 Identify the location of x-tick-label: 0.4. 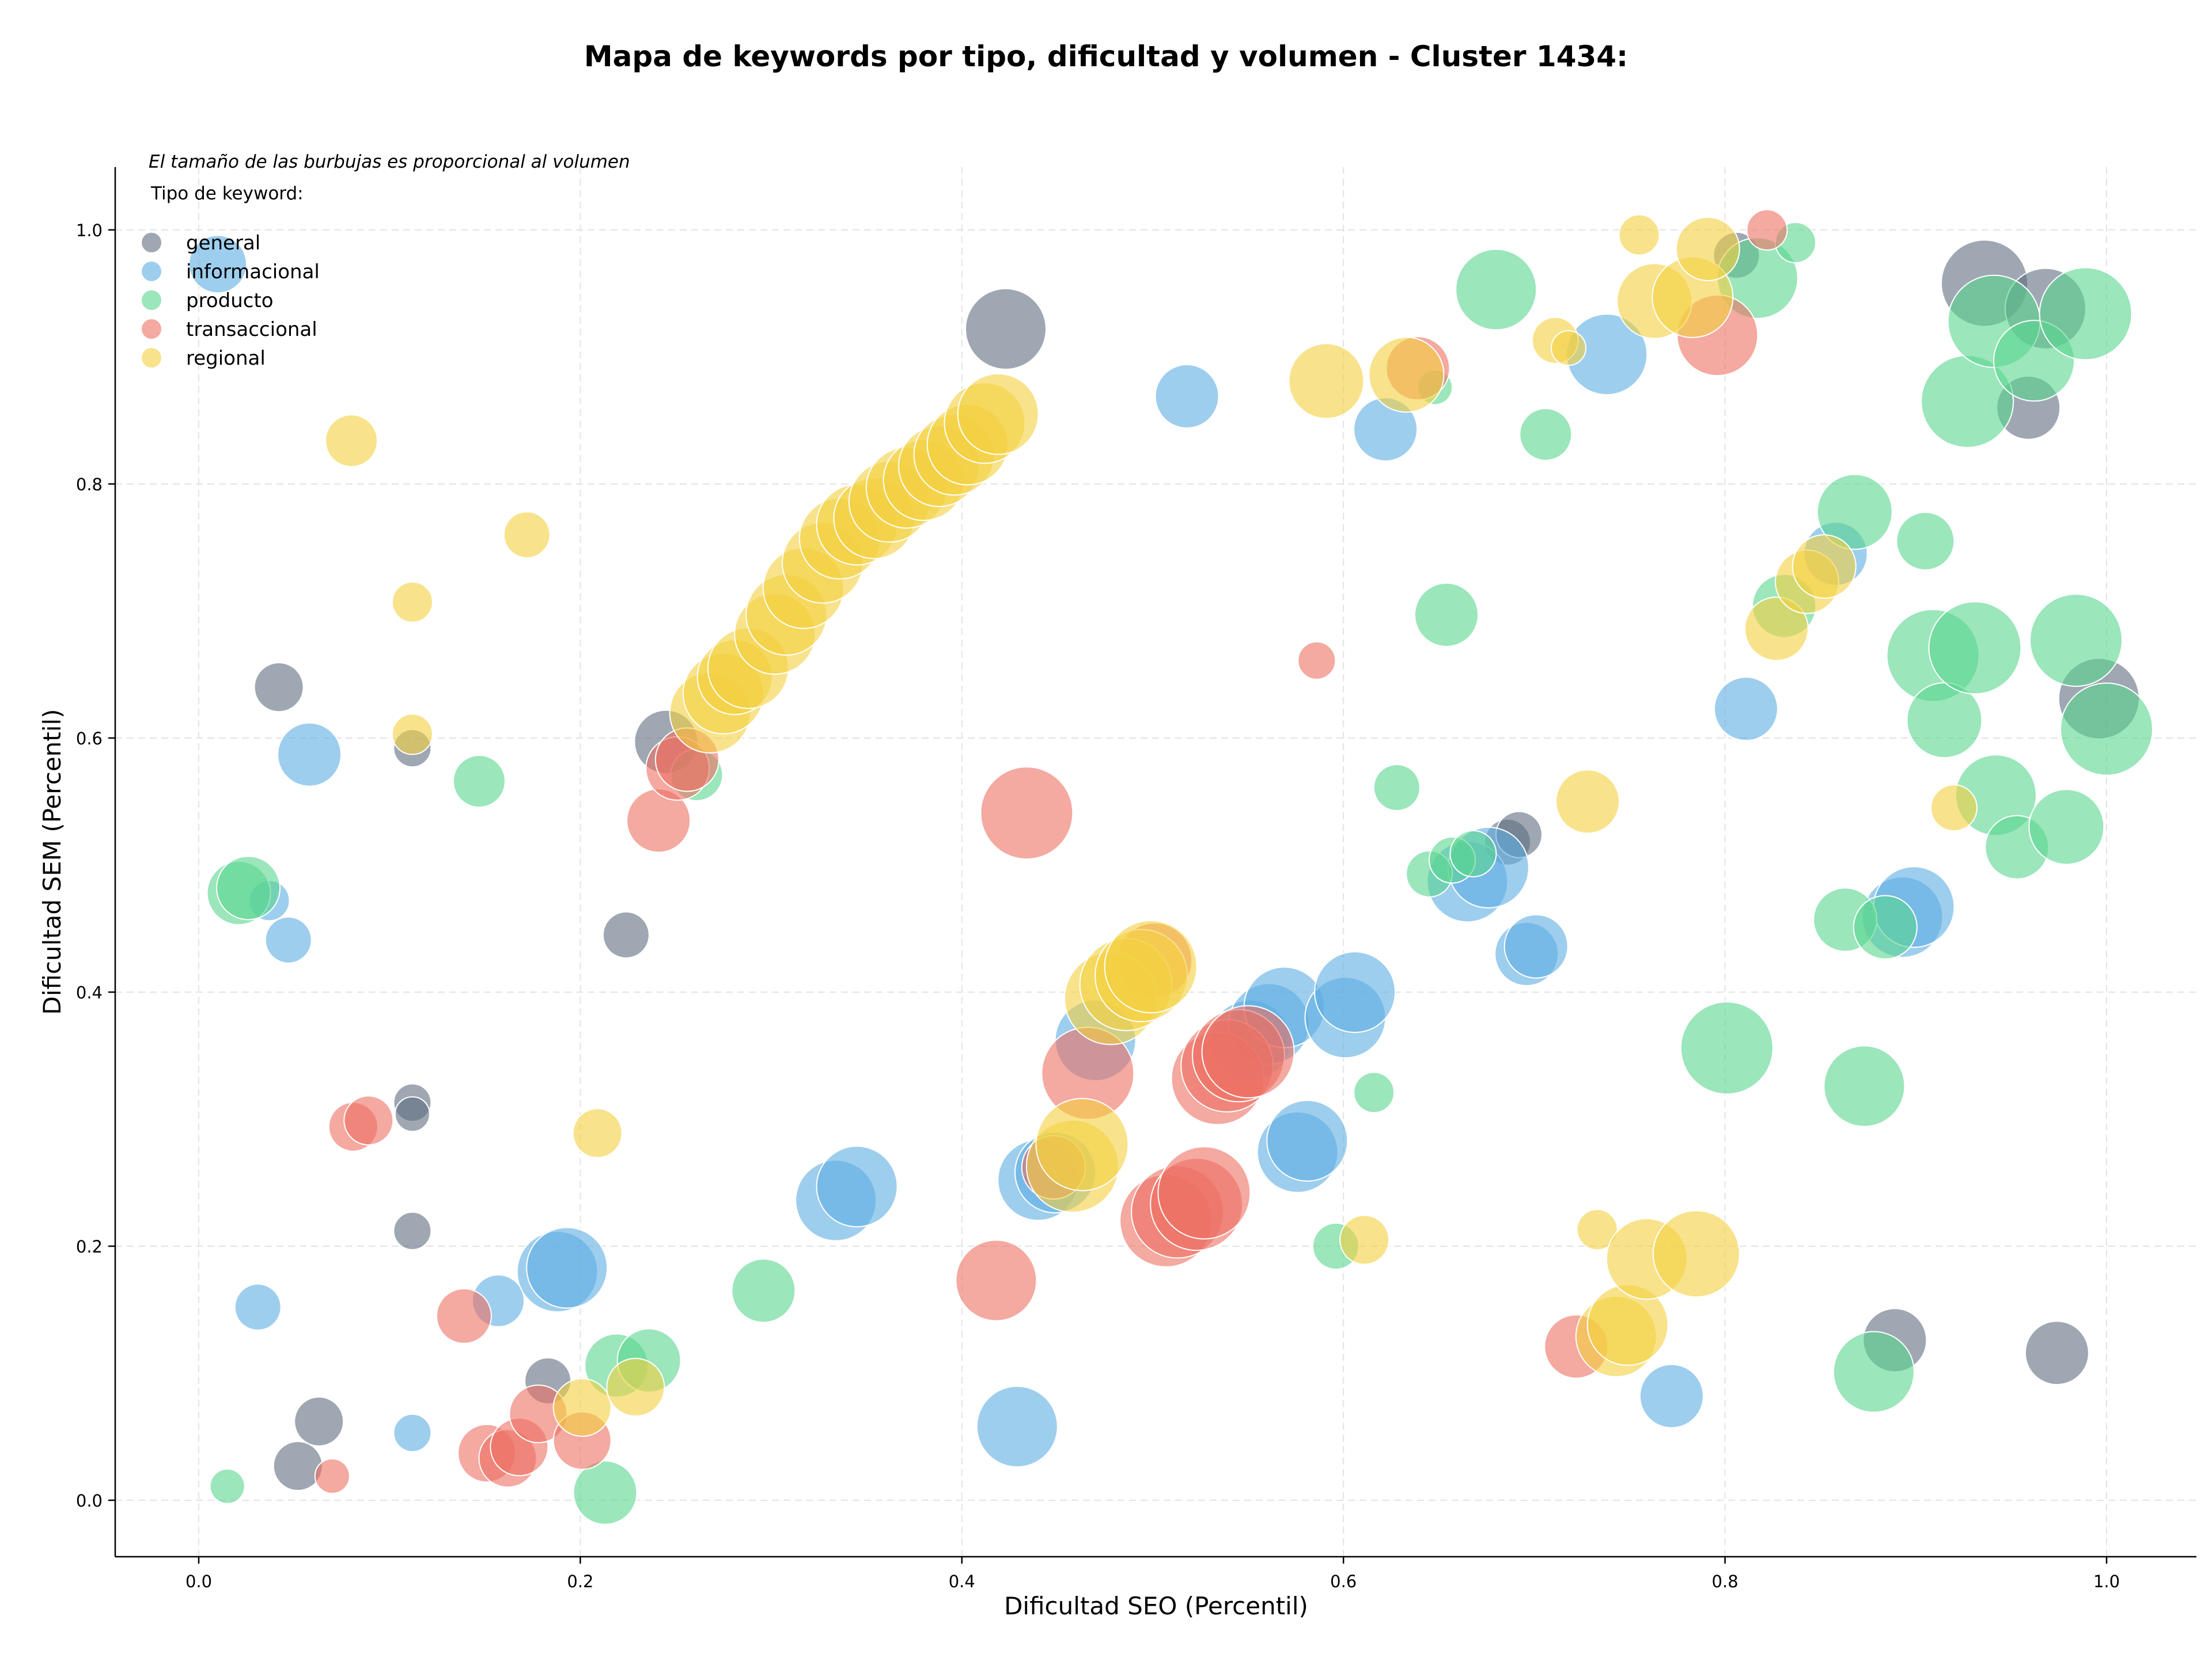
(962, 1581).